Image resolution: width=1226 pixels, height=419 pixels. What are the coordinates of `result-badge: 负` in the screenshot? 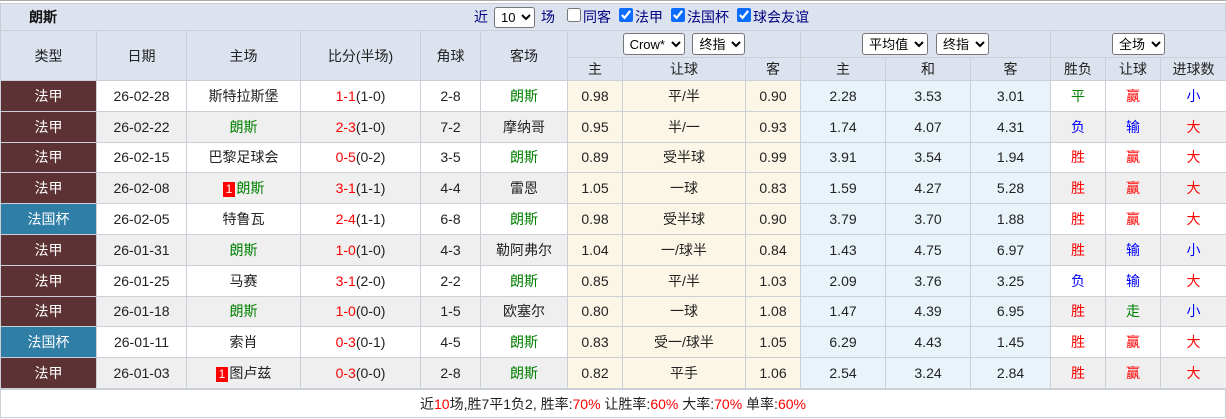 It's located at (1078, 126).